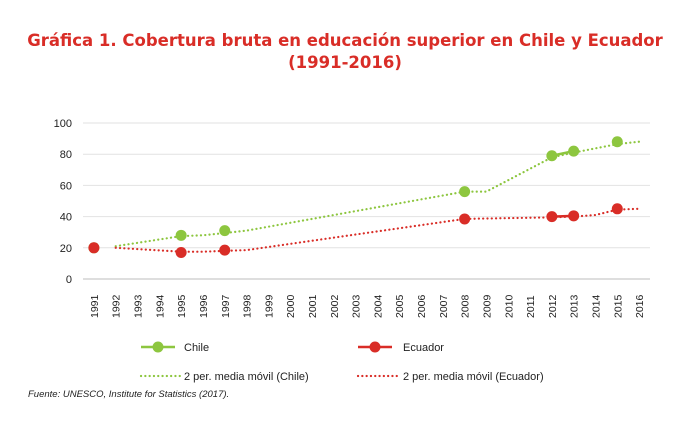 The image size is (690, 428). Describe the element at coordinates (139, 306) in the screenshot. I see `x-tick-label: 1993` at that location.